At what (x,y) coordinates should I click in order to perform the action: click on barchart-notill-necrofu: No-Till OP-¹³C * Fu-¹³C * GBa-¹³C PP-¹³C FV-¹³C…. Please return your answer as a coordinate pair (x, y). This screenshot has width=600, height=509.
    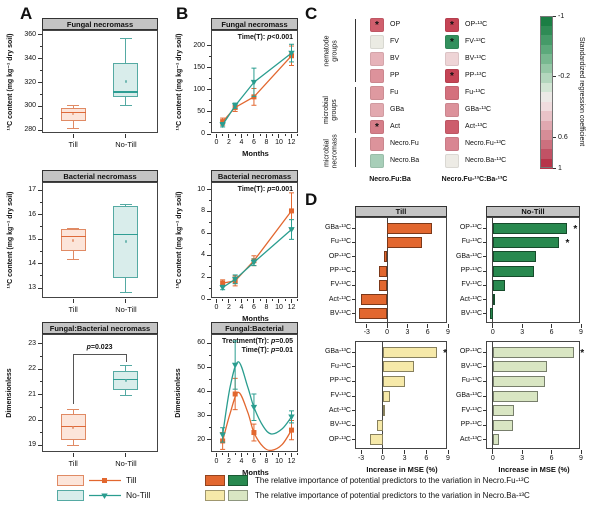
    Looking at the image, I should click on (519, 271).